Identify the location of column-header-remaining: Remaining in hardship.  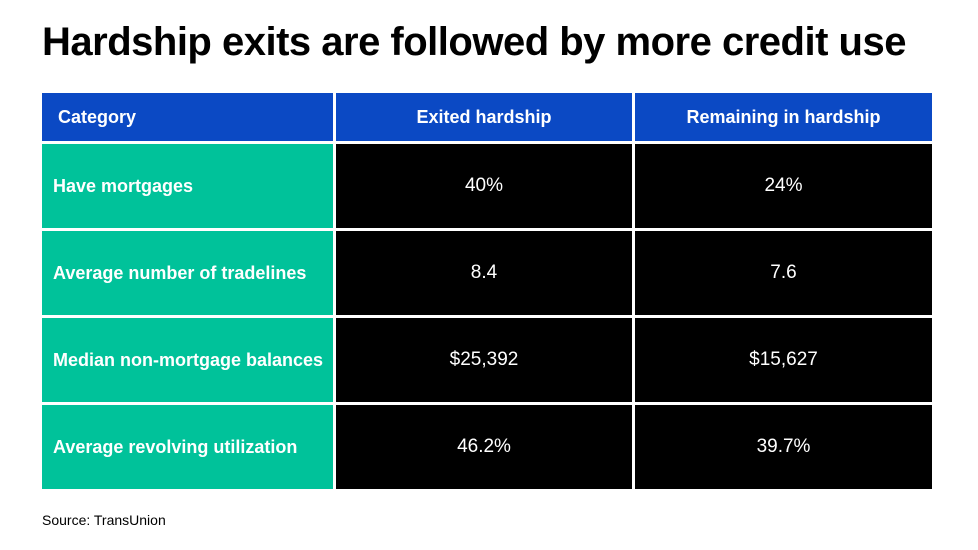
(783, 117).